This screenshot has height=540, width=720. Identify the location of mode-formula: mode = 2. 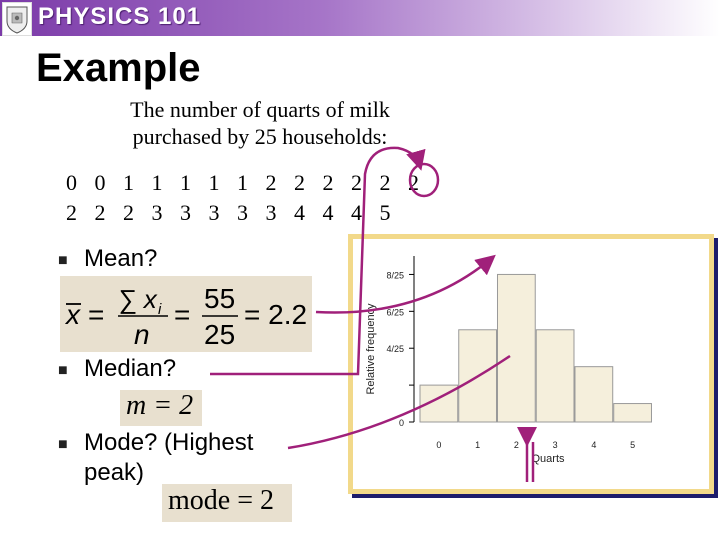
(221, 500).